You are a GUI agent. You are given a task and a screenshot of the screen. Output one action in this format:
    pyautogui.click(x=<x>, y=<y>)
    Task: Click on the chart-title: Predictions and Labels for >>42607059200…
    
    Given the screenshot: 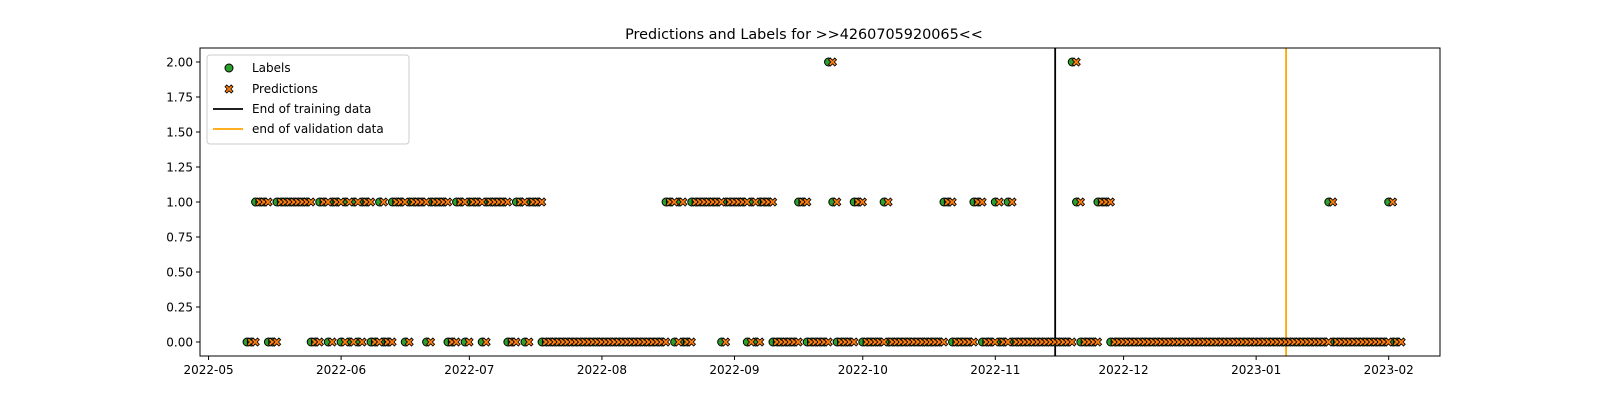 What is the action you would take?
    pyautogui.click(x=804, y=35)
    